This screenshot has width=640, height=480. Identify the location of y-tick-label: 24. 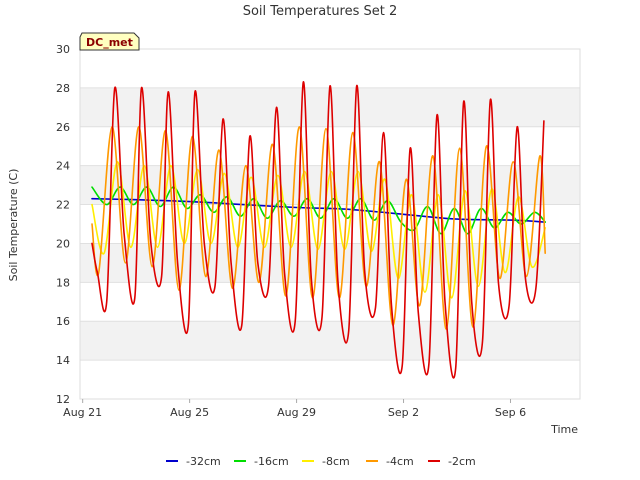
(63, 166).